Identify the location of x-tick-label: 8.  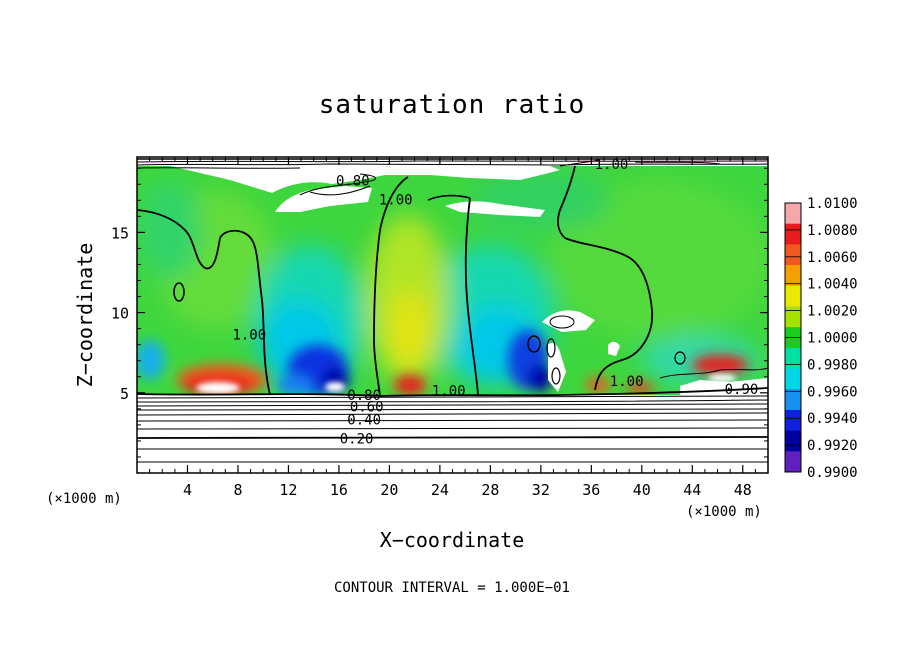
(237, 490).